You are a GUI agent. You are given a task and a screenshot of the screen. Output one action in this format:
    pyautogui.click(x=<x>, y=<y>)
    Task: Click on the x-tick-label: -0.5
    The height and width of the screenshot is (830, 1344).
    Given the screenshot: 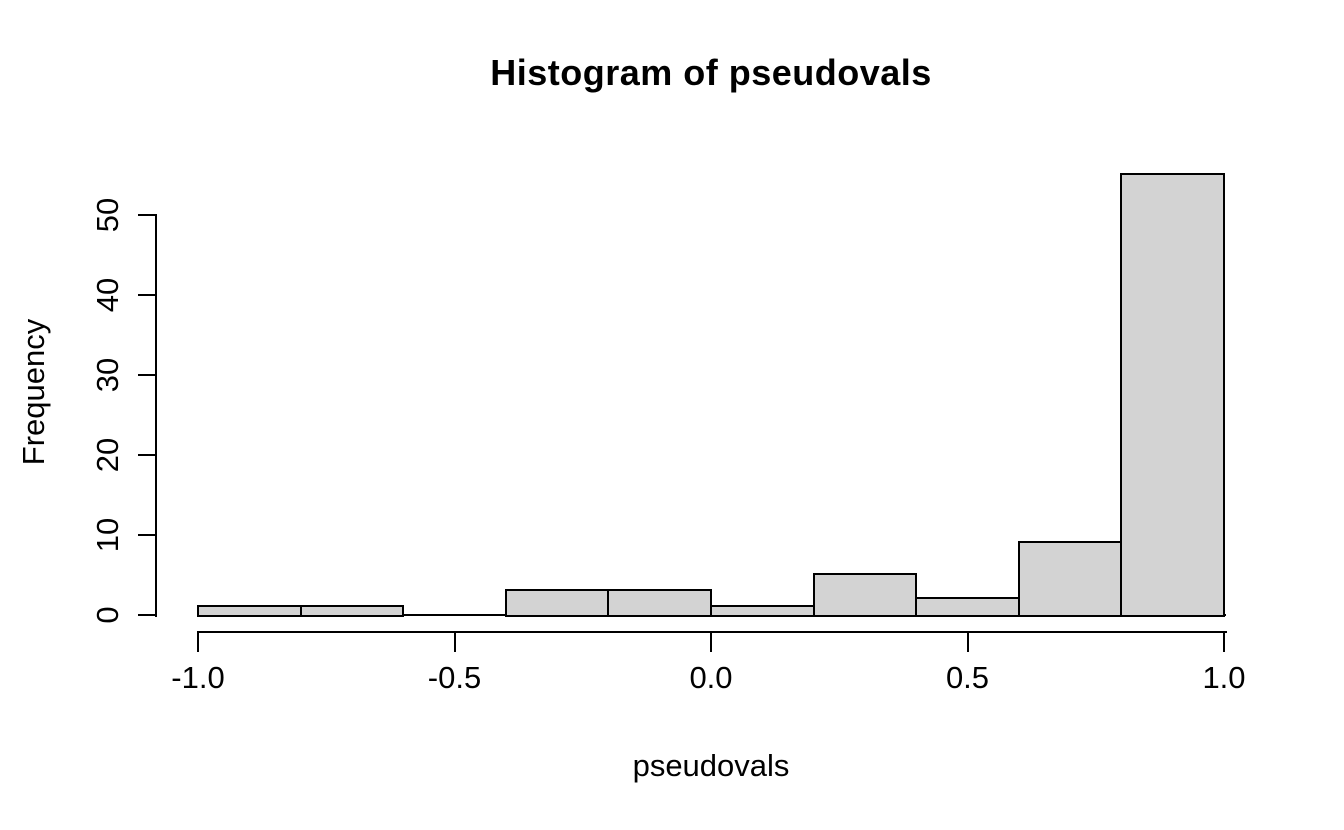 What is the action you would take?
    pyautogui.click(x=454, y=677)
    